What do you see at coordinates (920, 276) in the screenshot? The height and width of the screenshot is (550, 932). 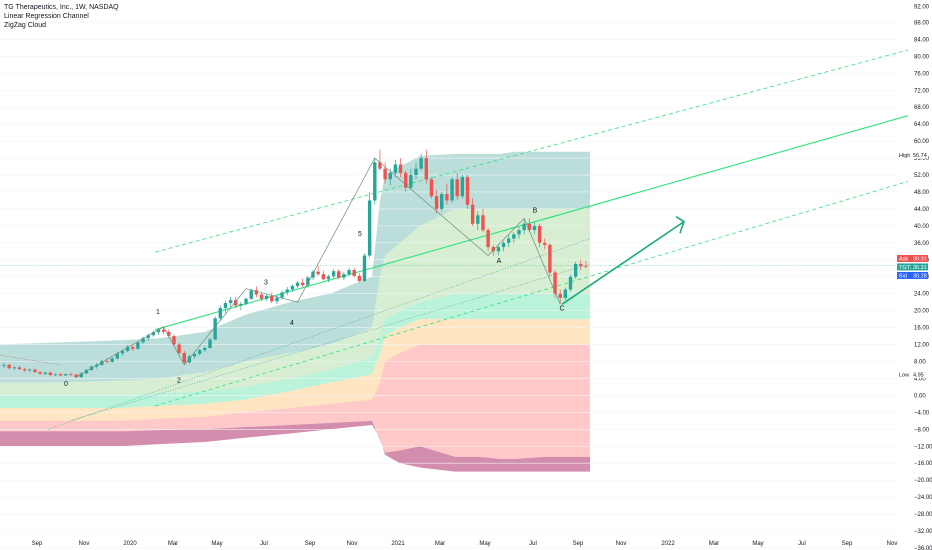 I see `bid-tag-value: 30.28` at bounding box center [920, 276].